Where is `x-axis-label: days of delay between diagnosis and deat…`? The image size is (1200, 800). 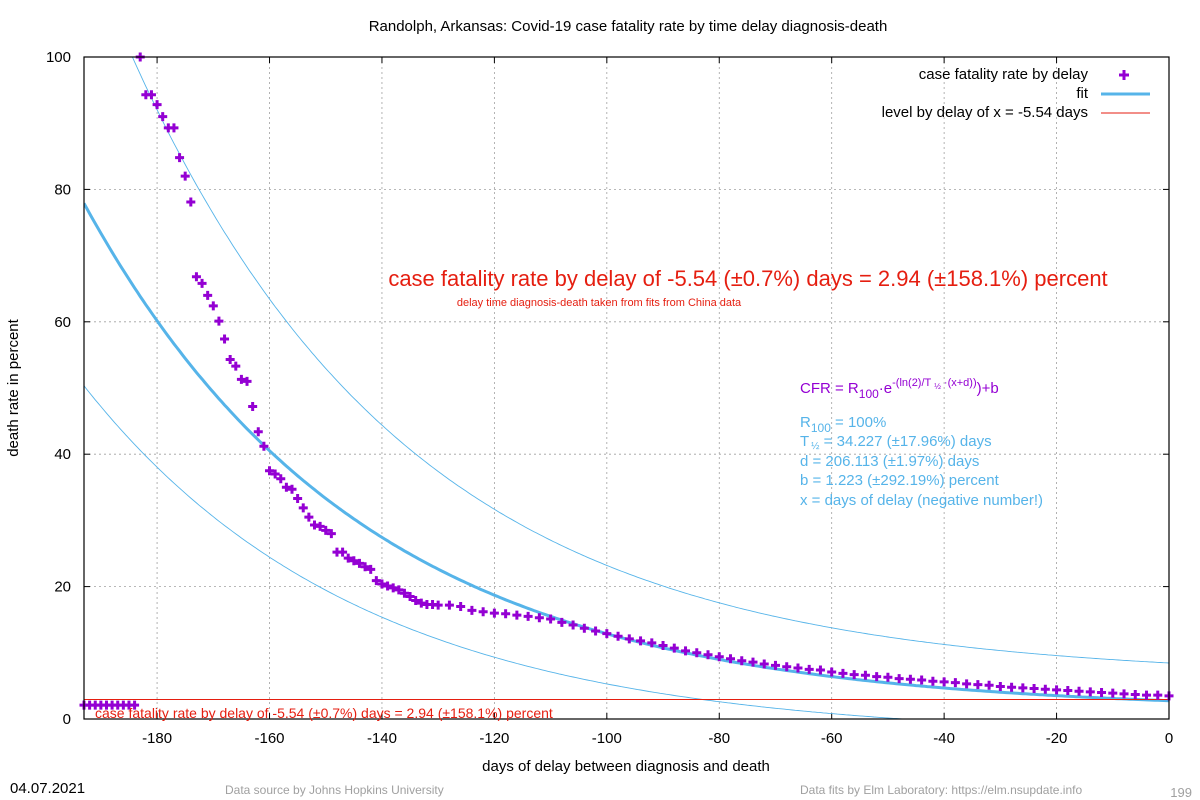
x-axis-label: days of delay between diagnosis and deat… is located at coordinates (626, 766).